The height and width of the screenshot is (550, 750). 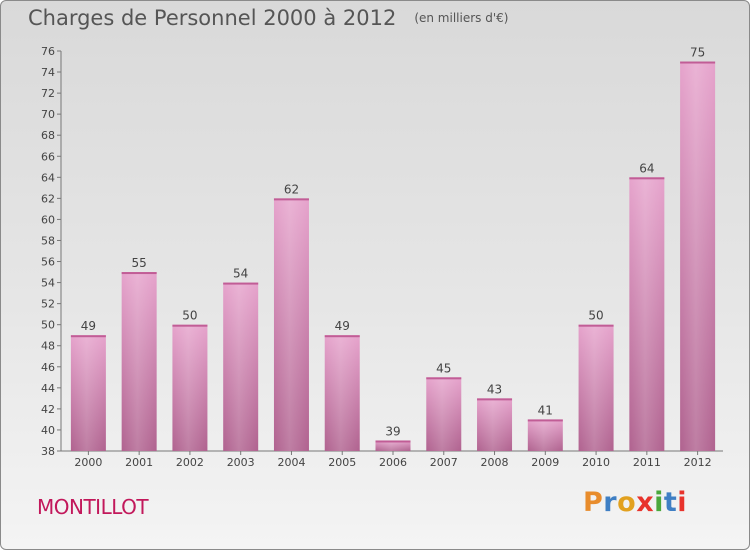 I want to click on y-tick-label: 66, so click(x=48, y=156).